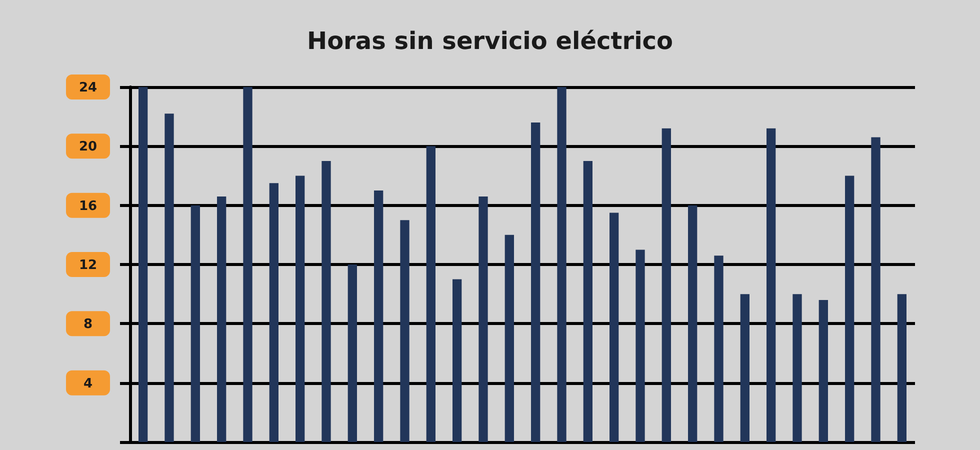  I want to click on chart-title: Horas sin servicio eléctrico, so click(490, 41).